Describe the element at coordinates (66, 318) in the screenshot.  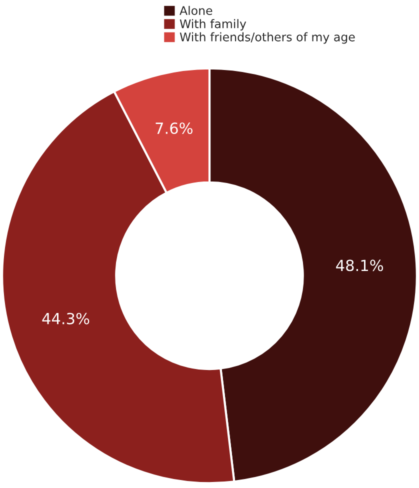
I see `data-label: 44.3%` at that location.